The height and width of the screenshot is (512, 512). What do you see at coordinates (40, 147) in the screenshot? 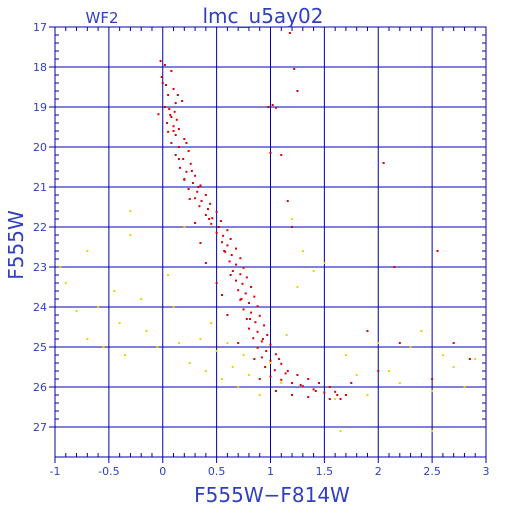
I see `y-tick-label: 20` at bounding box center [40, 147].